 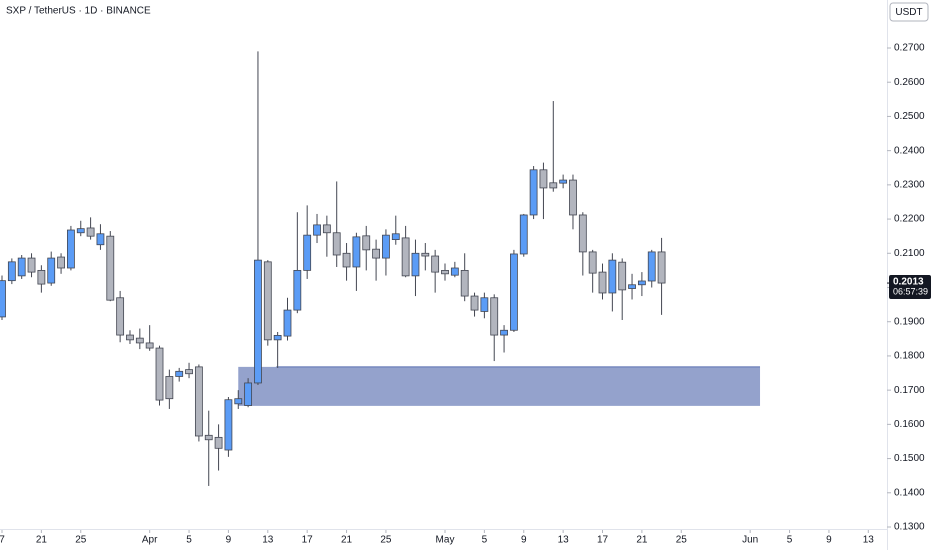 What do you see at coordinates (909, 527) in the screenshot?
I see `y-tick-label: 0.1300` at bounding box center [909, 527].